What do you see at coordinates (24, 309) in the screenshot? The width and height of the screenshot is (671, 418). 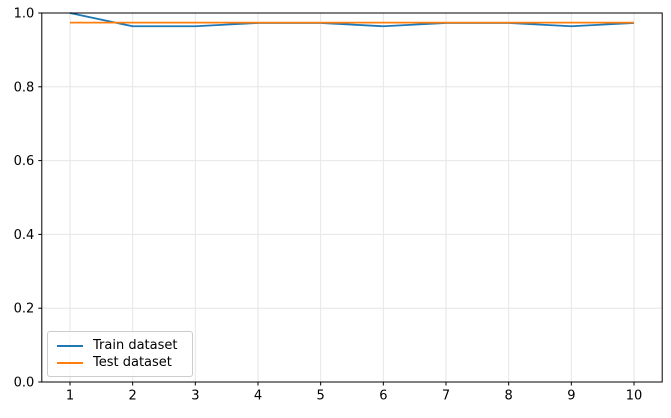 I see `y-tick-label: 0.2` at bounding box center [24, 309].